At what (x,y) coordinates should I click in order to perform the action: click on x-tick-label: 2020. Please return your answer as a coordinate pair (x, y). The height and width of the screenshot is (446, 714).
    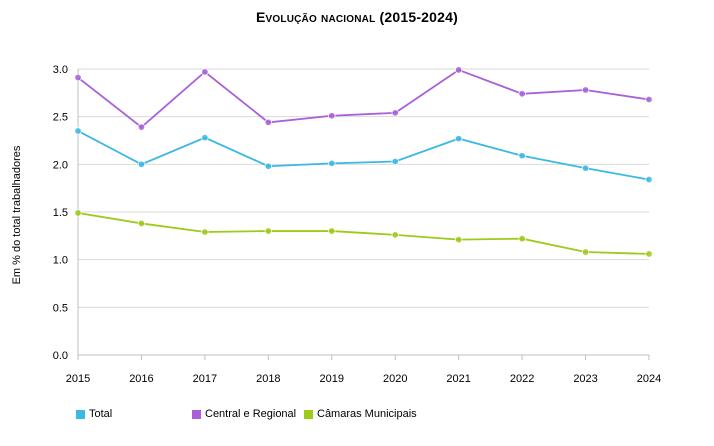
    Looking at the image, I should click on (395, 379).